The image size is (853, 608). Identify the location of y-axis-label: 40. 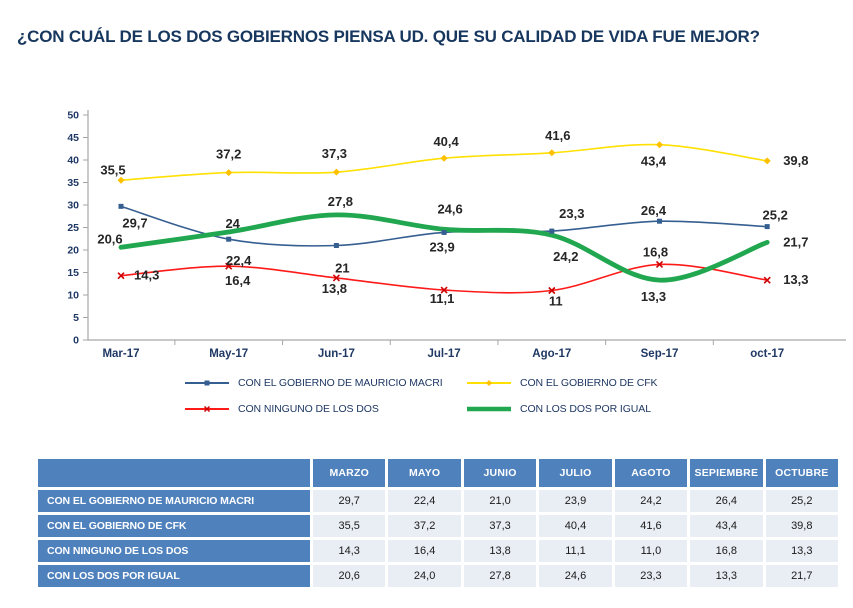
(73, 161).